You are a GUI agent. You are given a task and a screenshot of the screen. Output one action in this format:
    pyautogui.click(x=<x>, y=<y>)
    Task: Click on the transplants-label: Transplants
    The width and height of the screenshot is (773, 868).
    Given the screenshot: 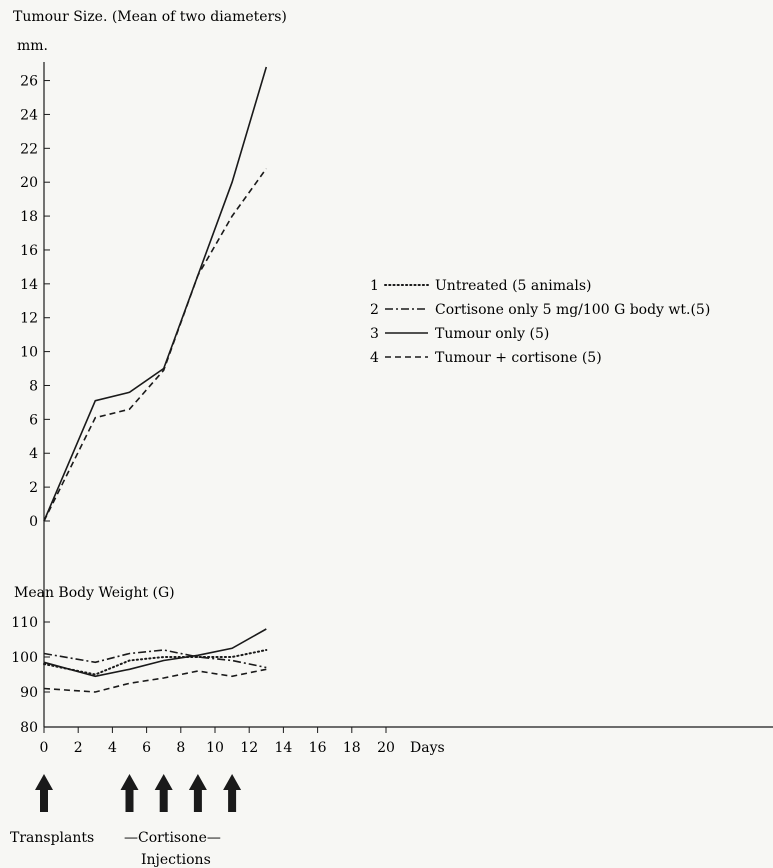 What is the action you would take?
    pyautogui.click(x=52, y=838)
    